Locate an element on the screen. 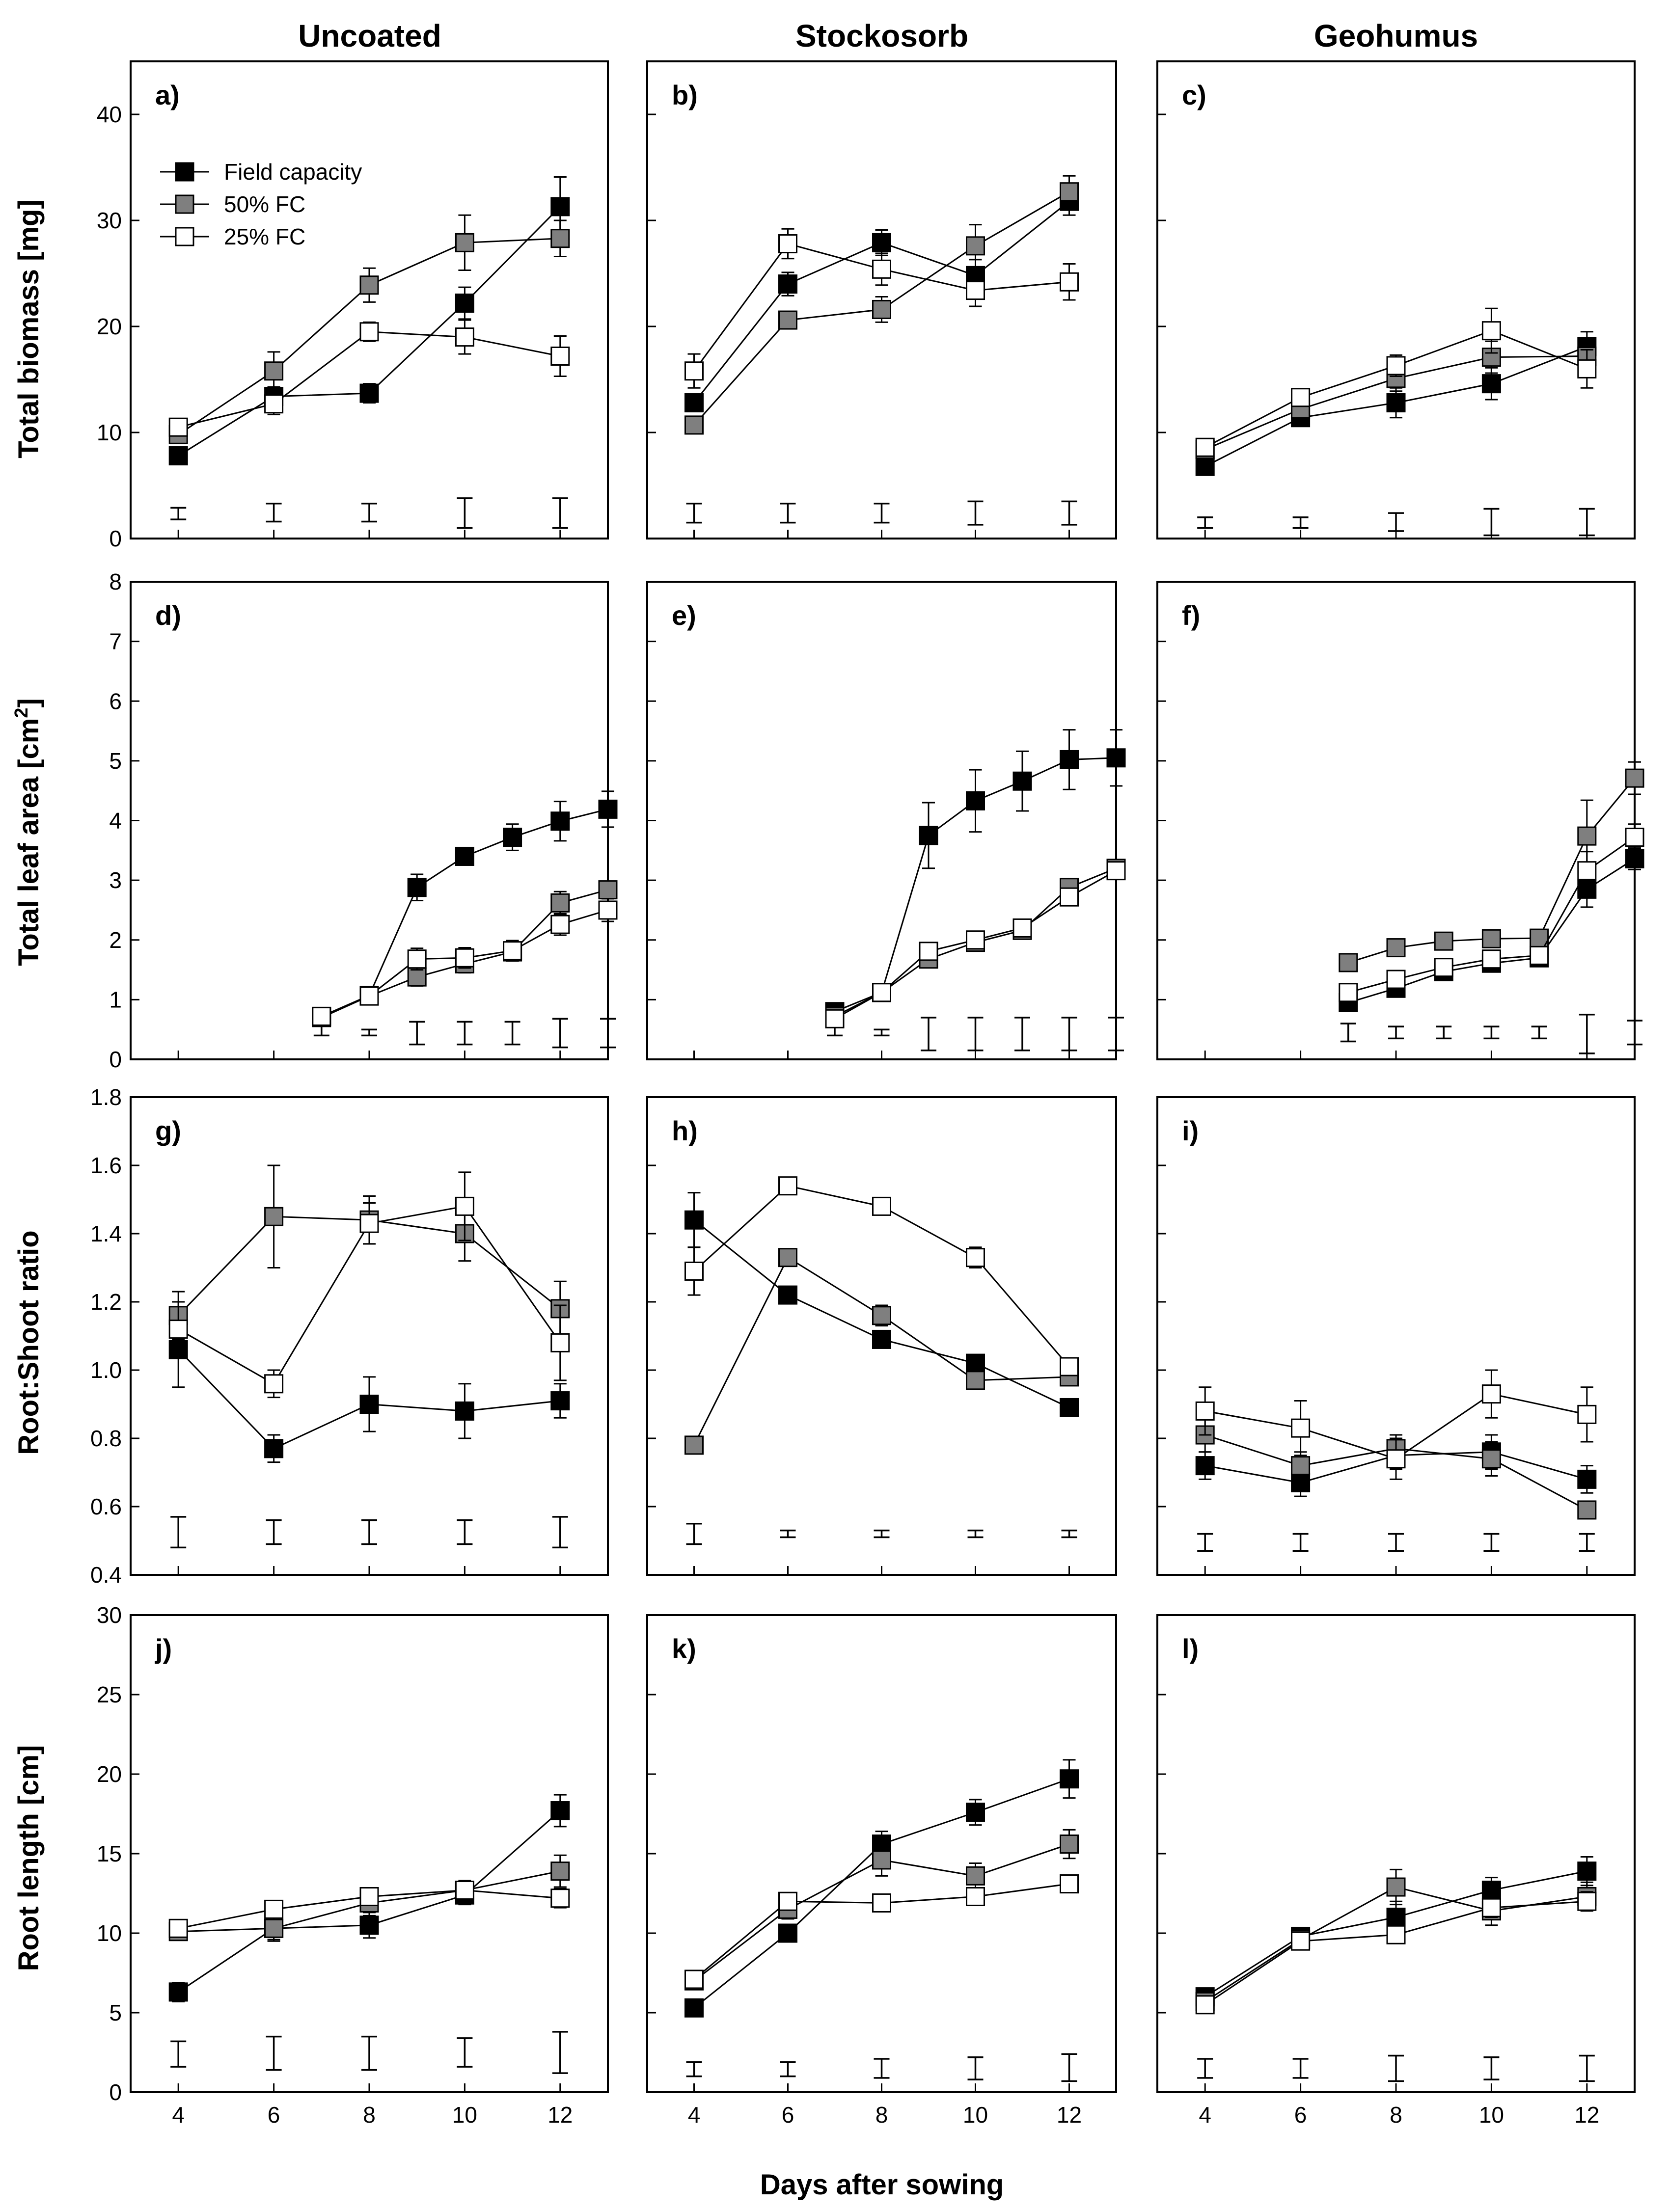 The width and height of the screenshot is (1669, 2212). series-line-fc25 is located at coordinates (369, 379).